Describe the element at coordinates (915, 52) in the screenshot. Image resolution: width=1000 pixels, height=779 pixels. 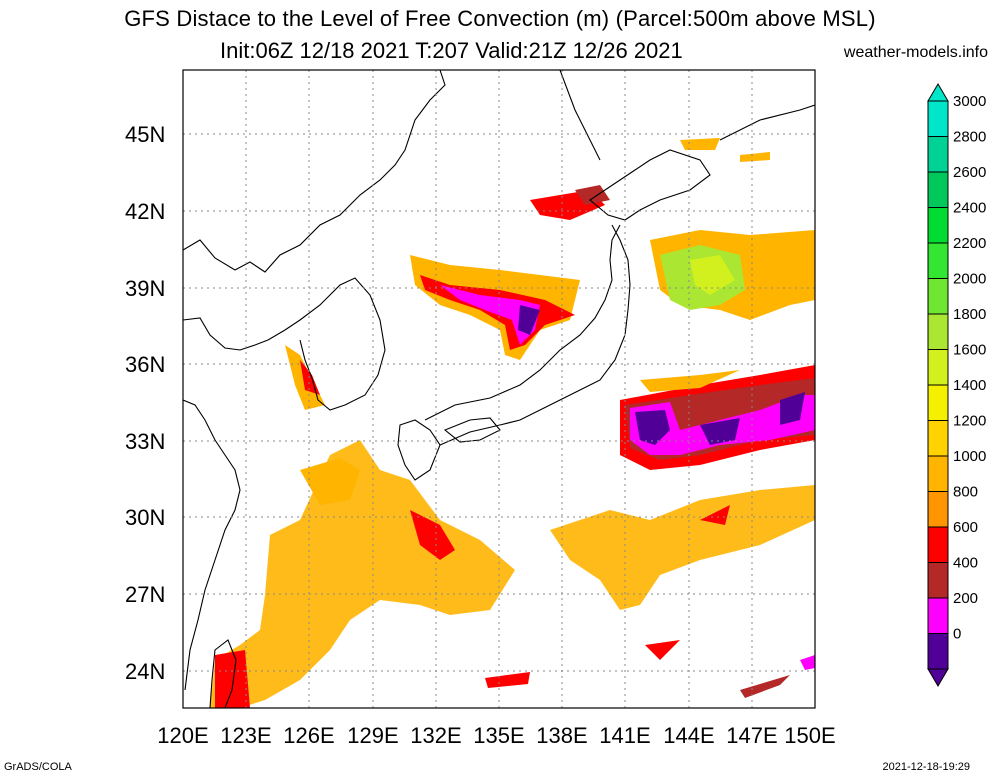
I see `source-credit: weather-models.info` at that location.